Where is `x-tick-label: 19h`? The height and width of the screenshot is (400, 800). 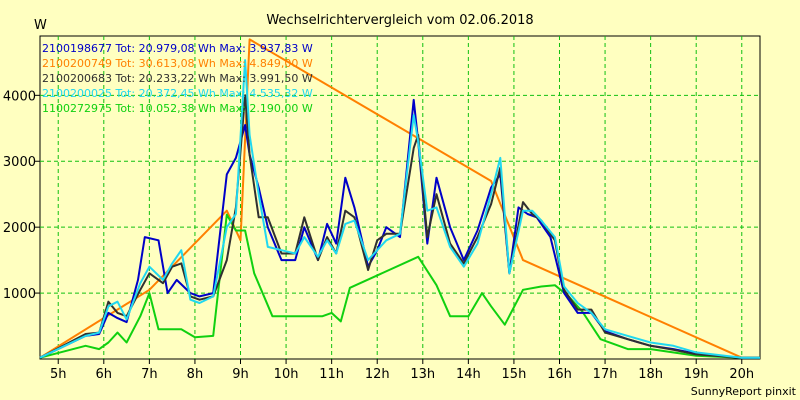 x-tick-label: 19h is located at coordinates (696, 374).